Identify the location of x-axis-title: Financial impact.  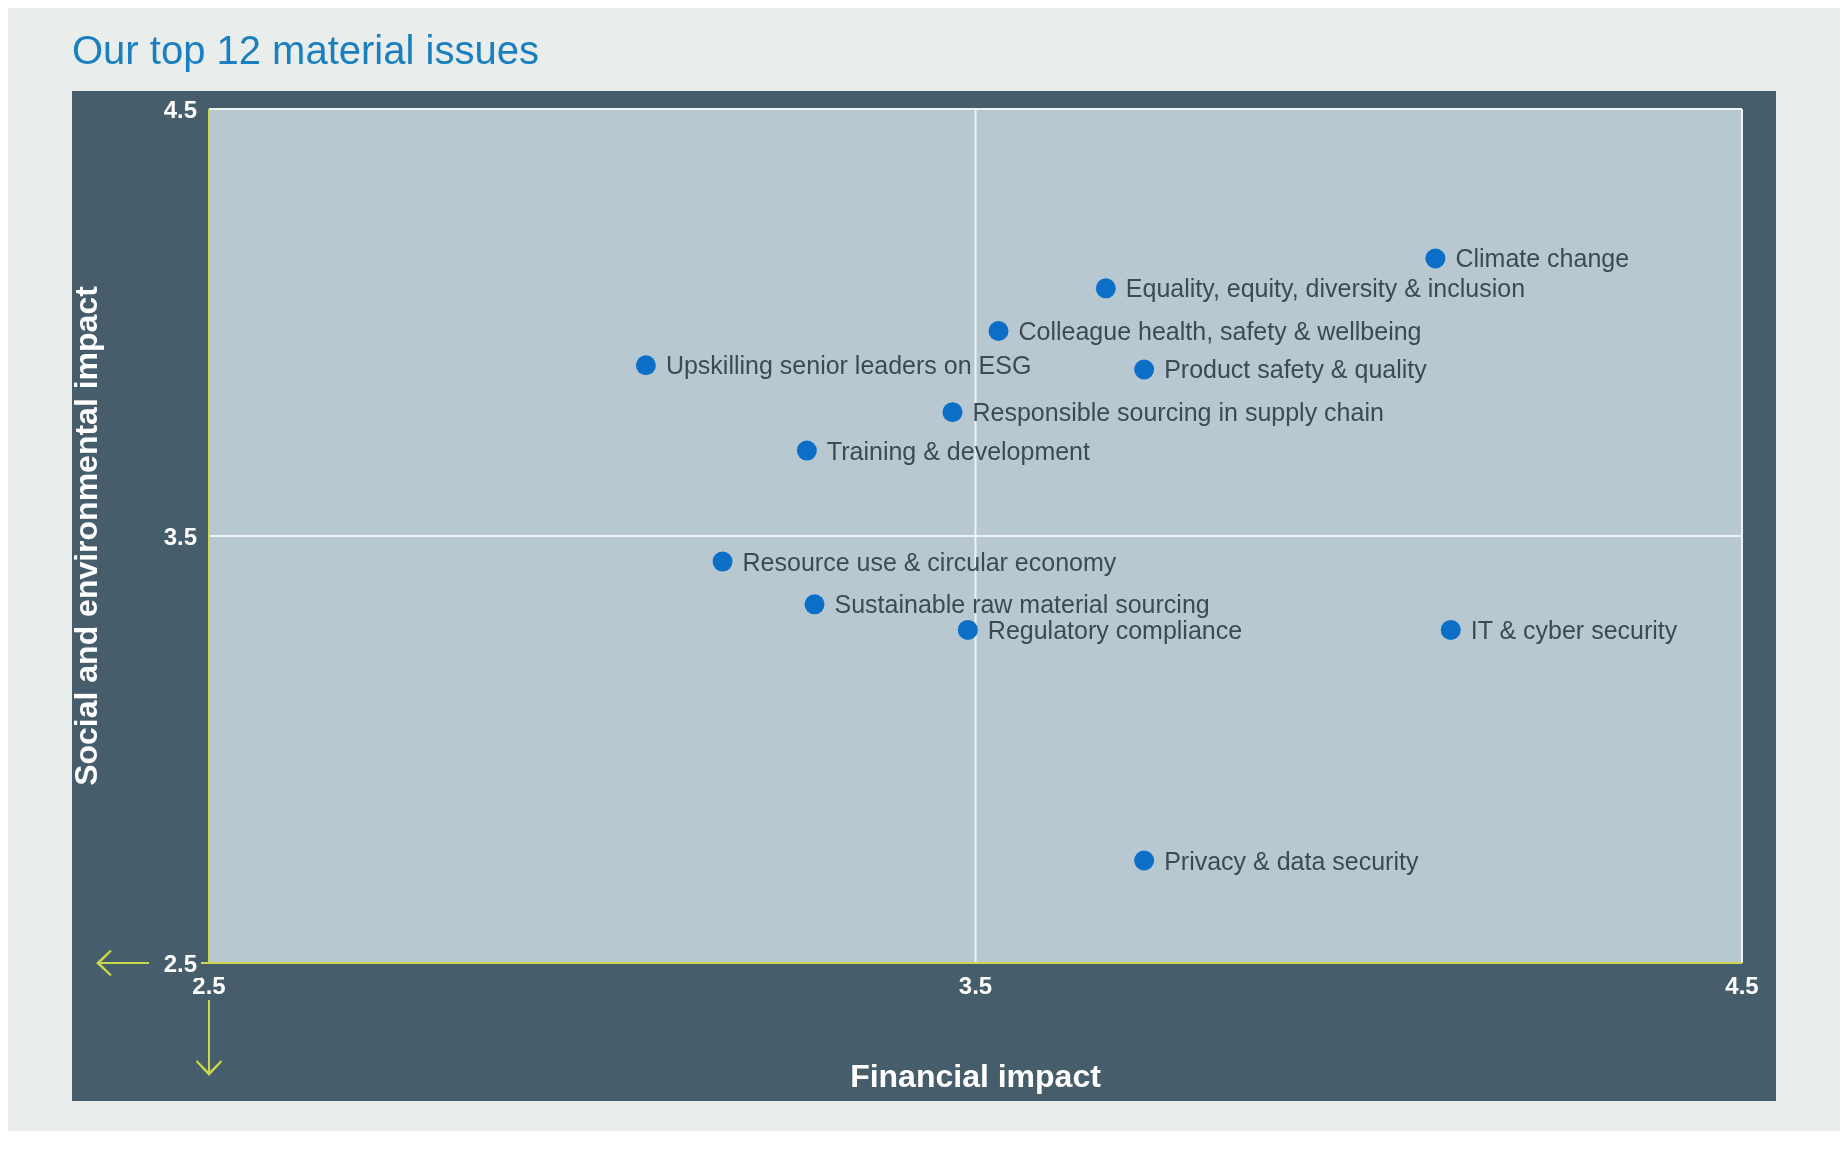
(976, 1076).